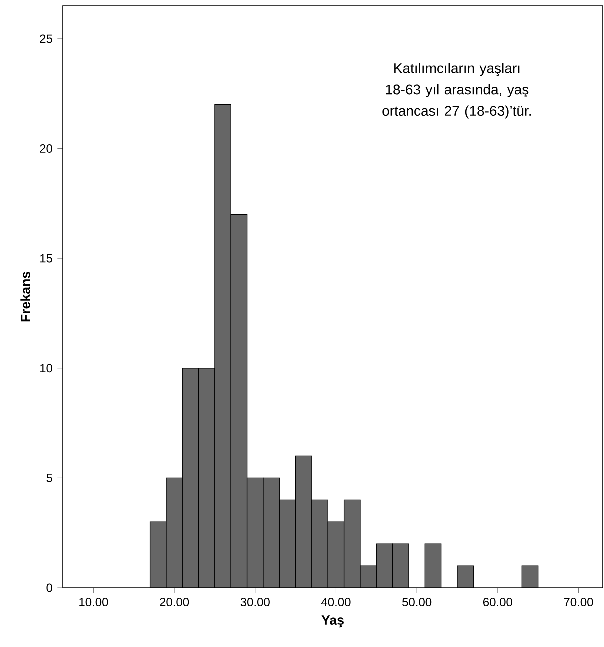 The width and height of the screenshot is (604, 647). Describe the element at coordinates (336, 602) in the screenshot. I see `x-tick-label: 40.00` at that location.